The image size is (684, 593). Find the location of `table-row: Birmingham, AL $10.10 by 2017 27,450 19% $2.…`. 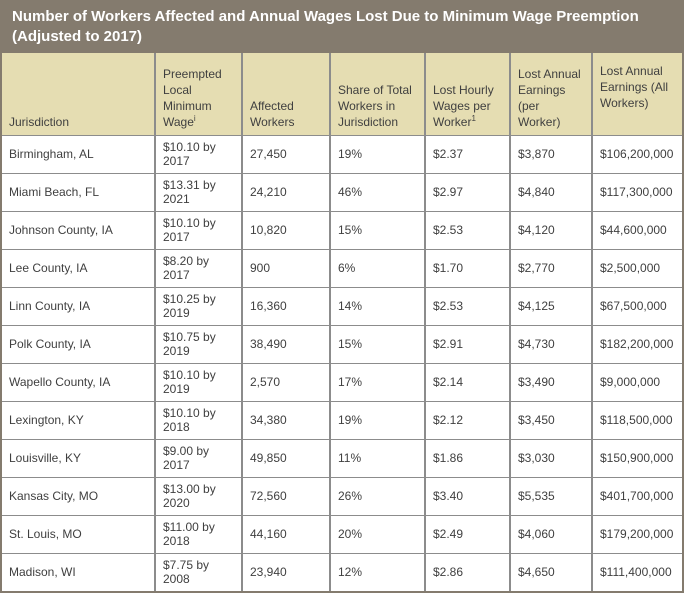

table-row: Birmingham, AL $10.10 by 2017 27,450 19% $2.… is located at coordinates (342, 155).